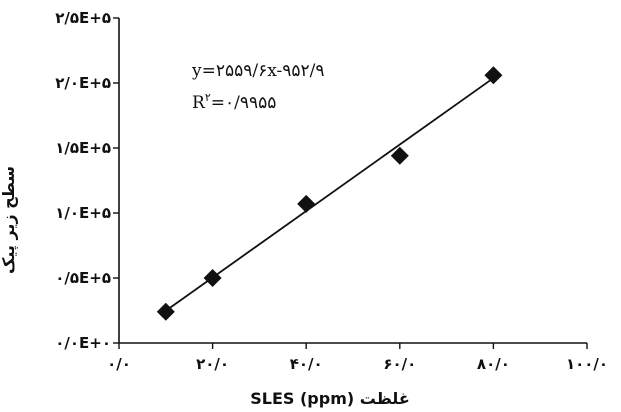 The height and width of the screenshot is (412, 621). What do you see at coordinates (9, 220) in the screenshot?
I see `y-axis-title: سطح زیر پیک` at bounding box center [9, 220].